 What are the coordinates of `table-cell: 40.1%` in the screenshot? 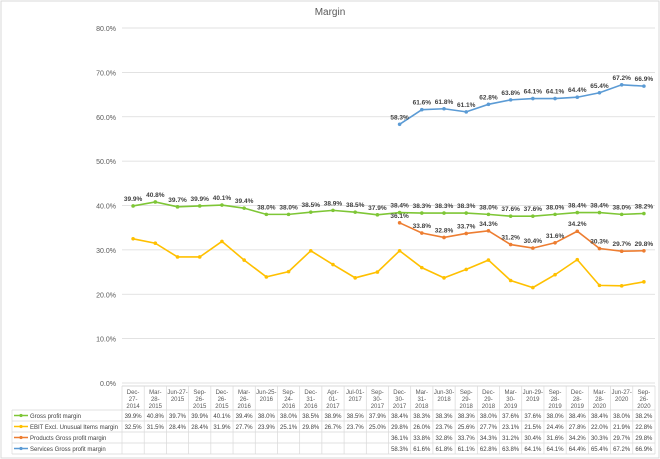 It's located at (222, 417).